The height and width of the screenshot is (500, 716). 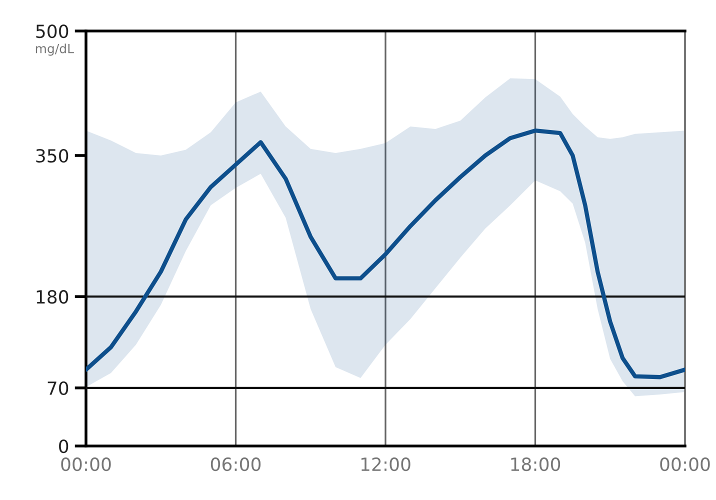 What do you see at coordinates (385, 464) in the screenshot?
I see `x-tick-label: 12:00` at bounding box center [385, 464].